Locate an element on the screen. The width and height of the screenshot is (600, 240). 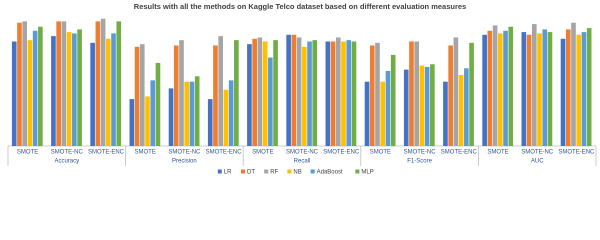
legend-label: NB is located at coordinates (297, 173).